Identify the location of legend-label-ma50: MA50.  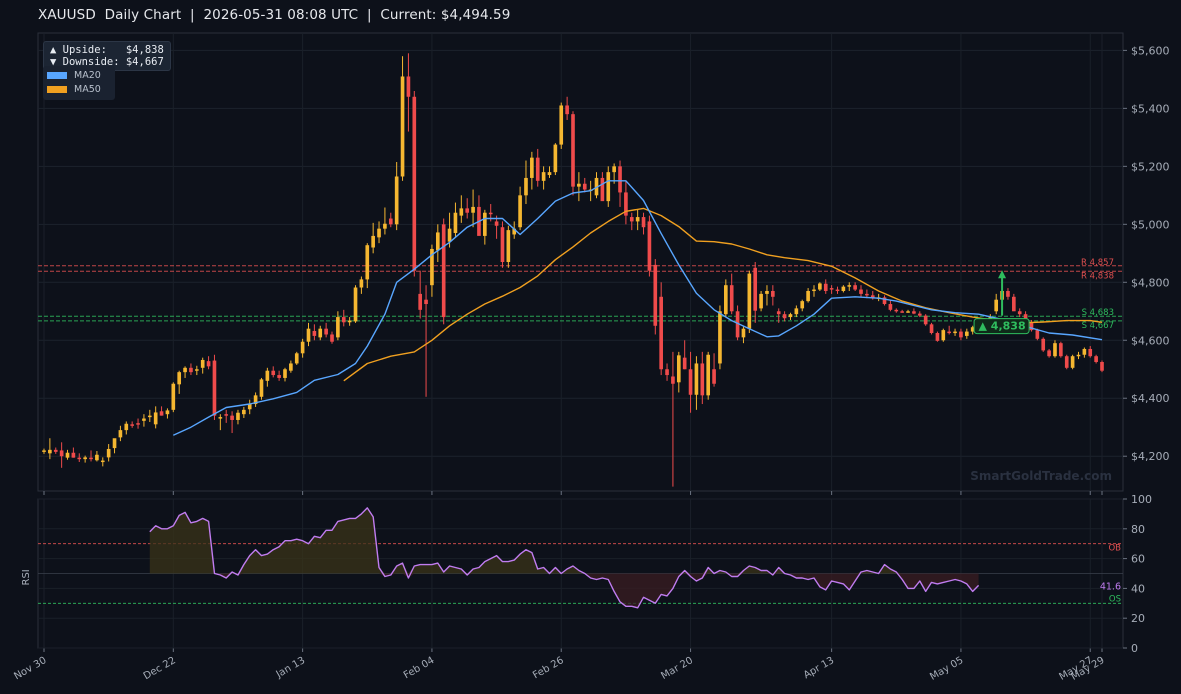
(87, 89).